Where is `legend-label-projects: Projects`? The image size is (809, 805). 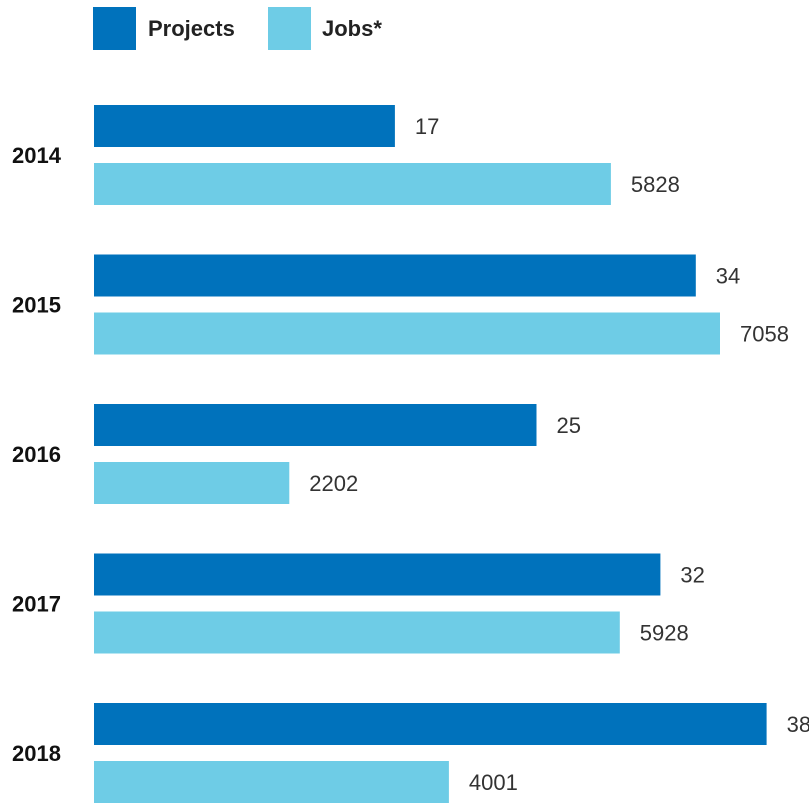 legend-label-projects: Projects is located at coordinates (191, 28).